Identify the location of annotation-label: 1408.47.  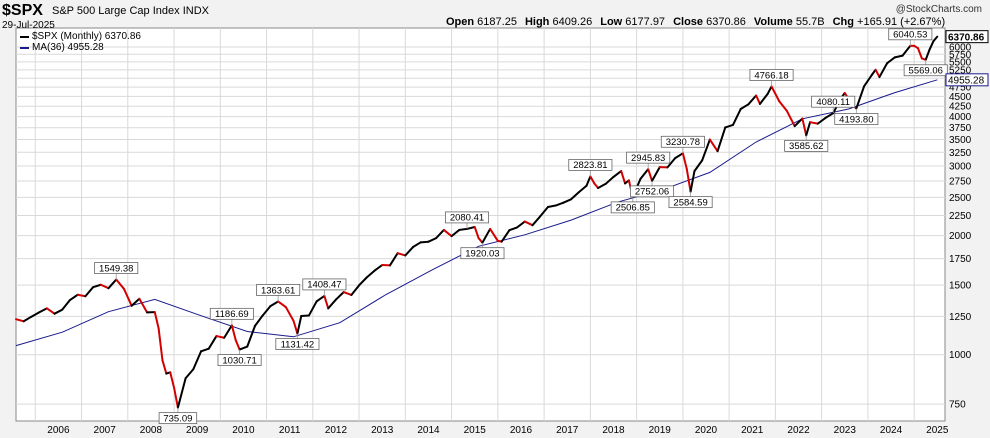
(324, 287).